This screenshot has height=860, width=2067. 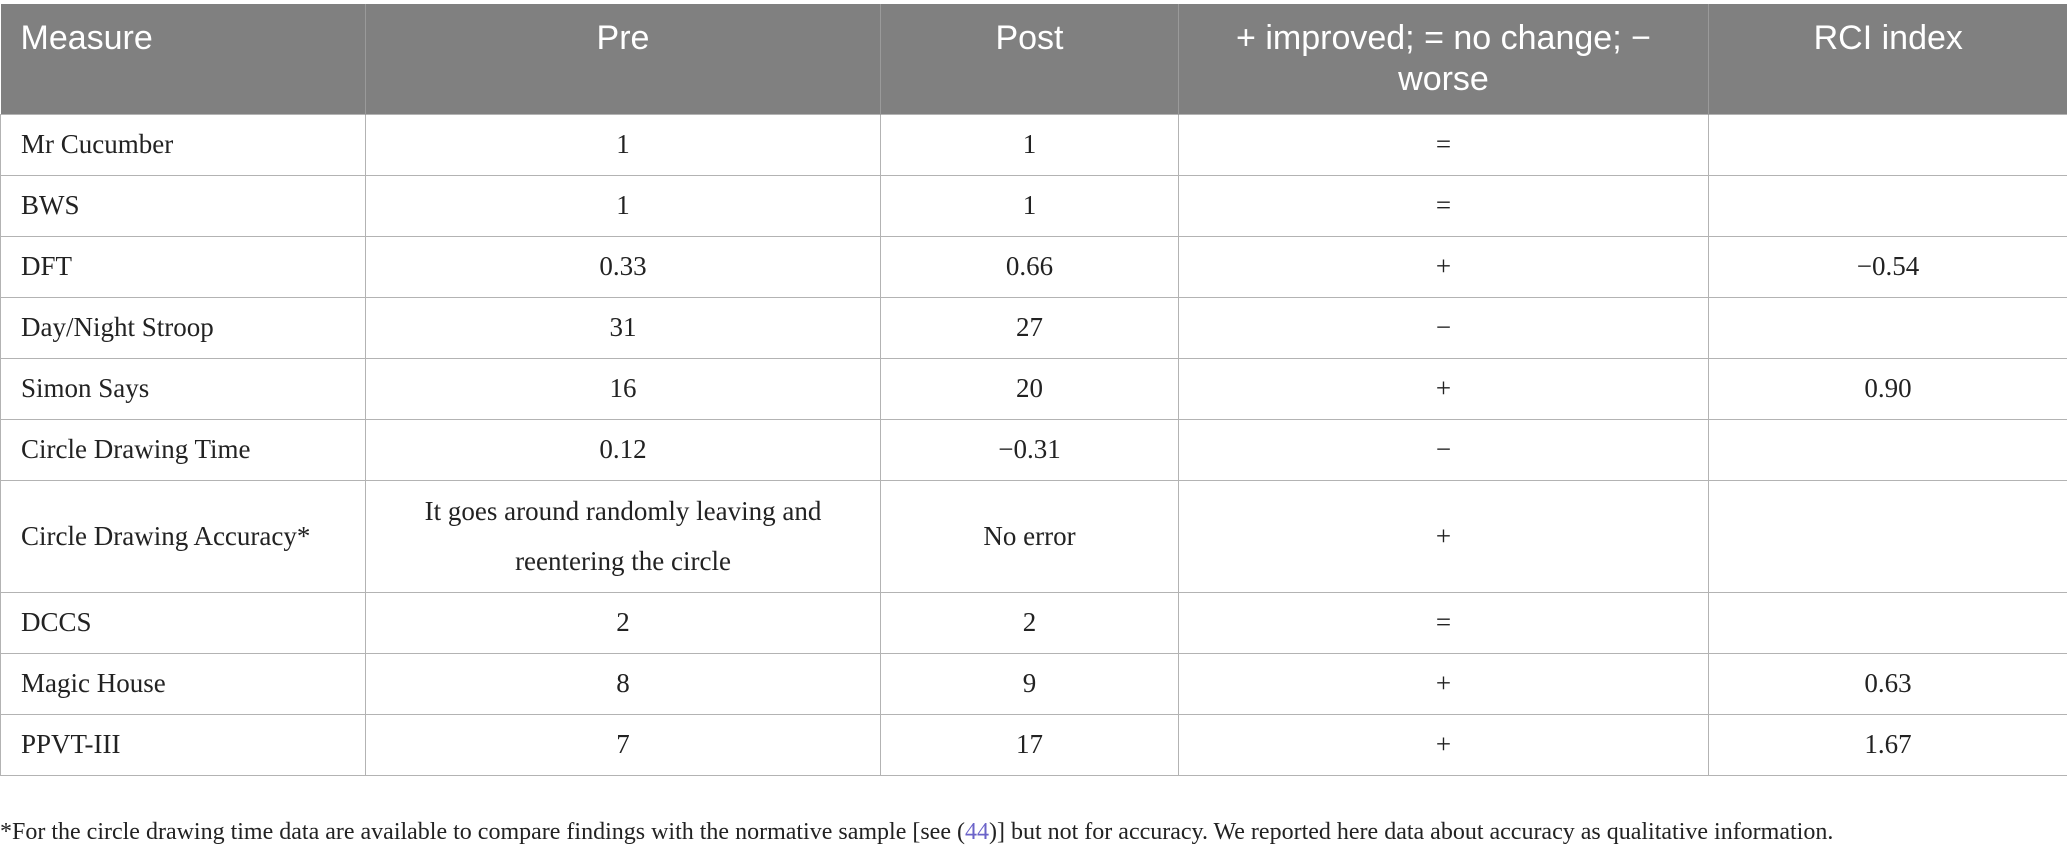 What do you see at coordinates (623, 683) in the screenshot?
I see `cell-pre: 8` at bounding box center [623, 683].